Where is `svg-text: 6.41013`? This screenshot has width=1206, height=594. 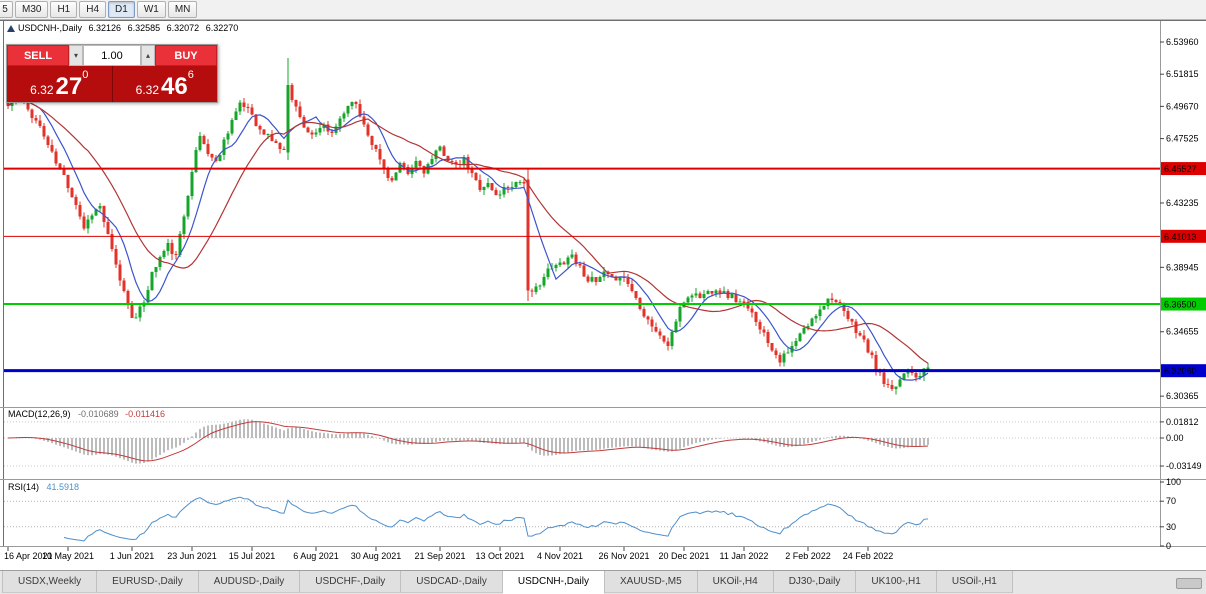 svg-text: 6.41013 is located at coordinates (1180, 237).